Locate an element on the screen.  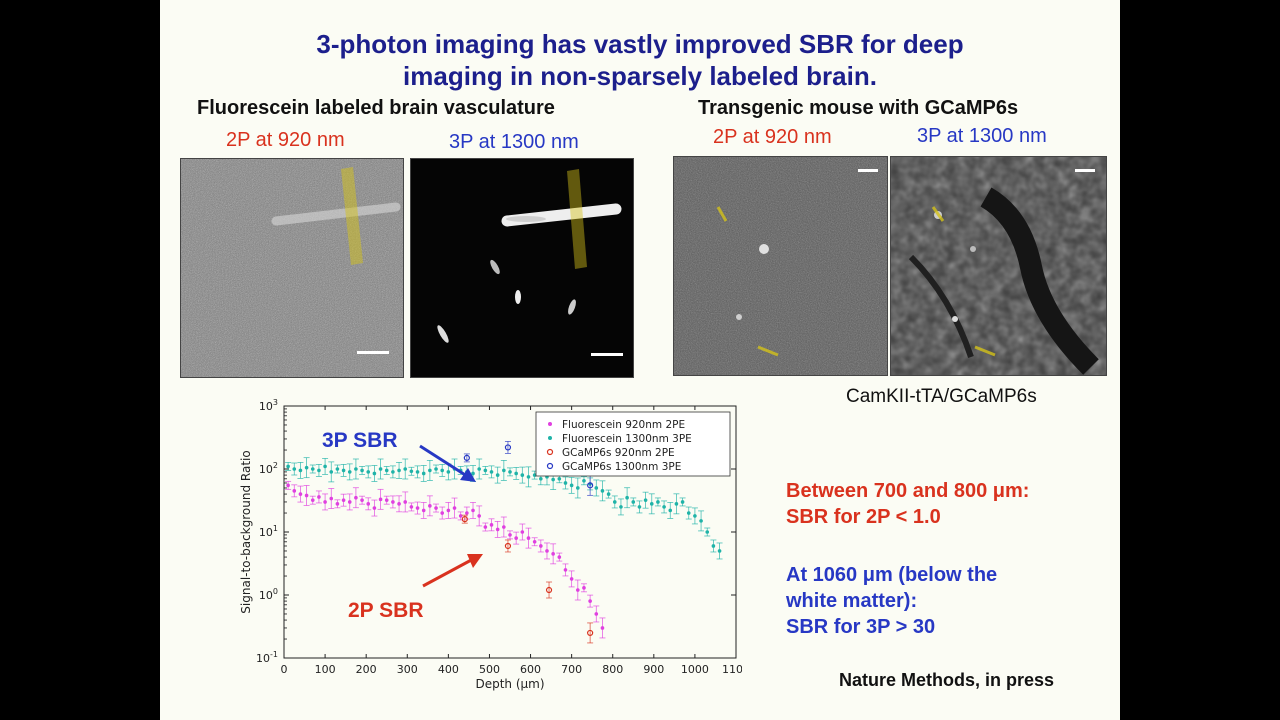
legend-label: Fluorescein 920nm 2PE is located at coordinates (623, 425).